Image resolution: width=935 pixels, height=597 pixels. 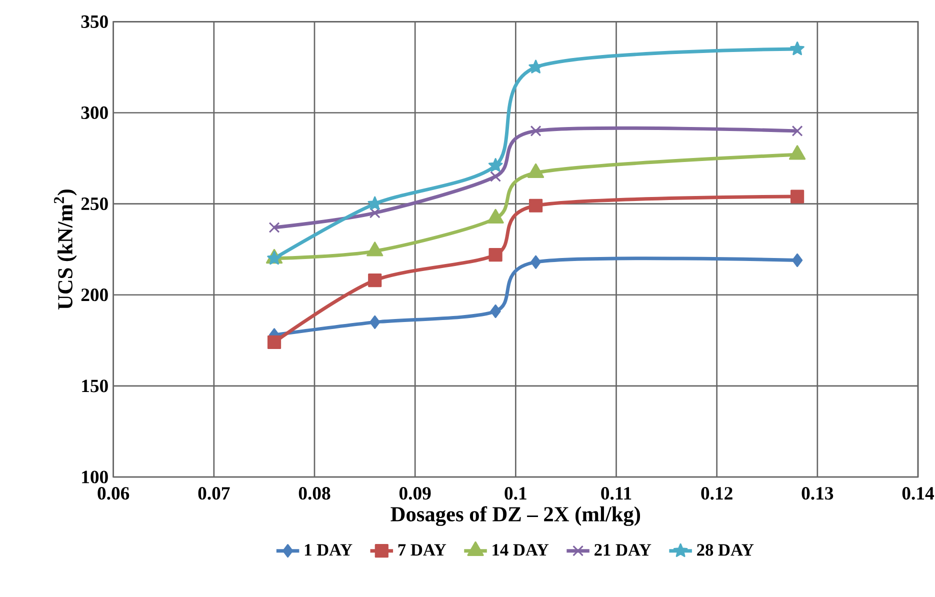 I want to click on x-tick-label: 0.07, so click(x=214, y=493).